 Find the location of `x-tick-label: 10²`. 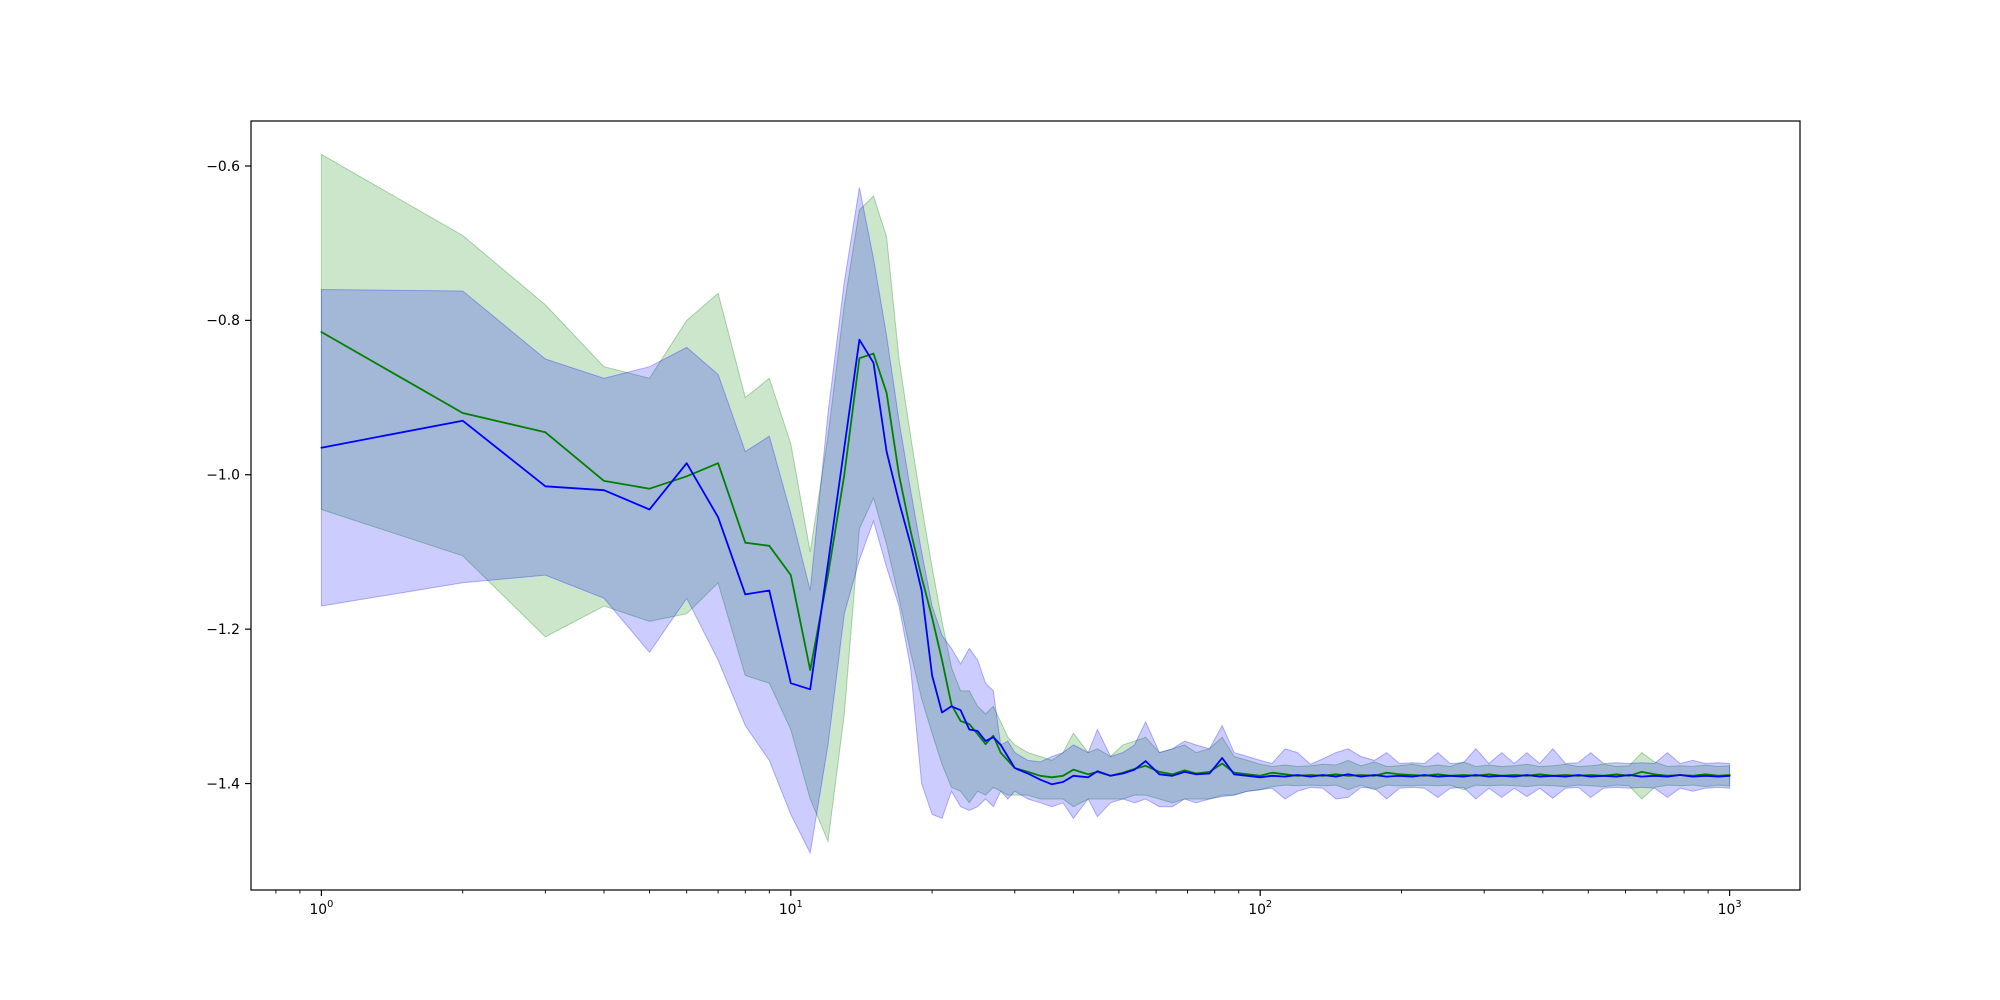

x-tick-label: 10² is located at coordinates (1260, 908).